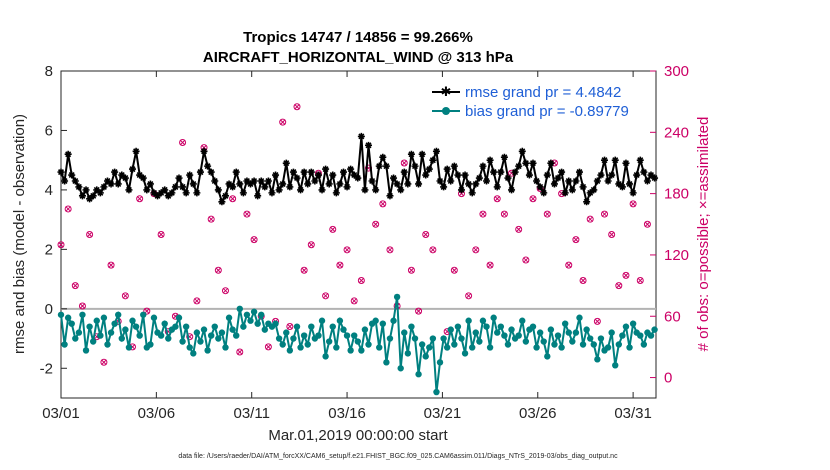 The width and height of the screenshot is (830, 470). What do you see at coordinates (446, 91) in the screenshot?
I see `legend-rmse-marker: ✱` at bounding box center [446, 91].